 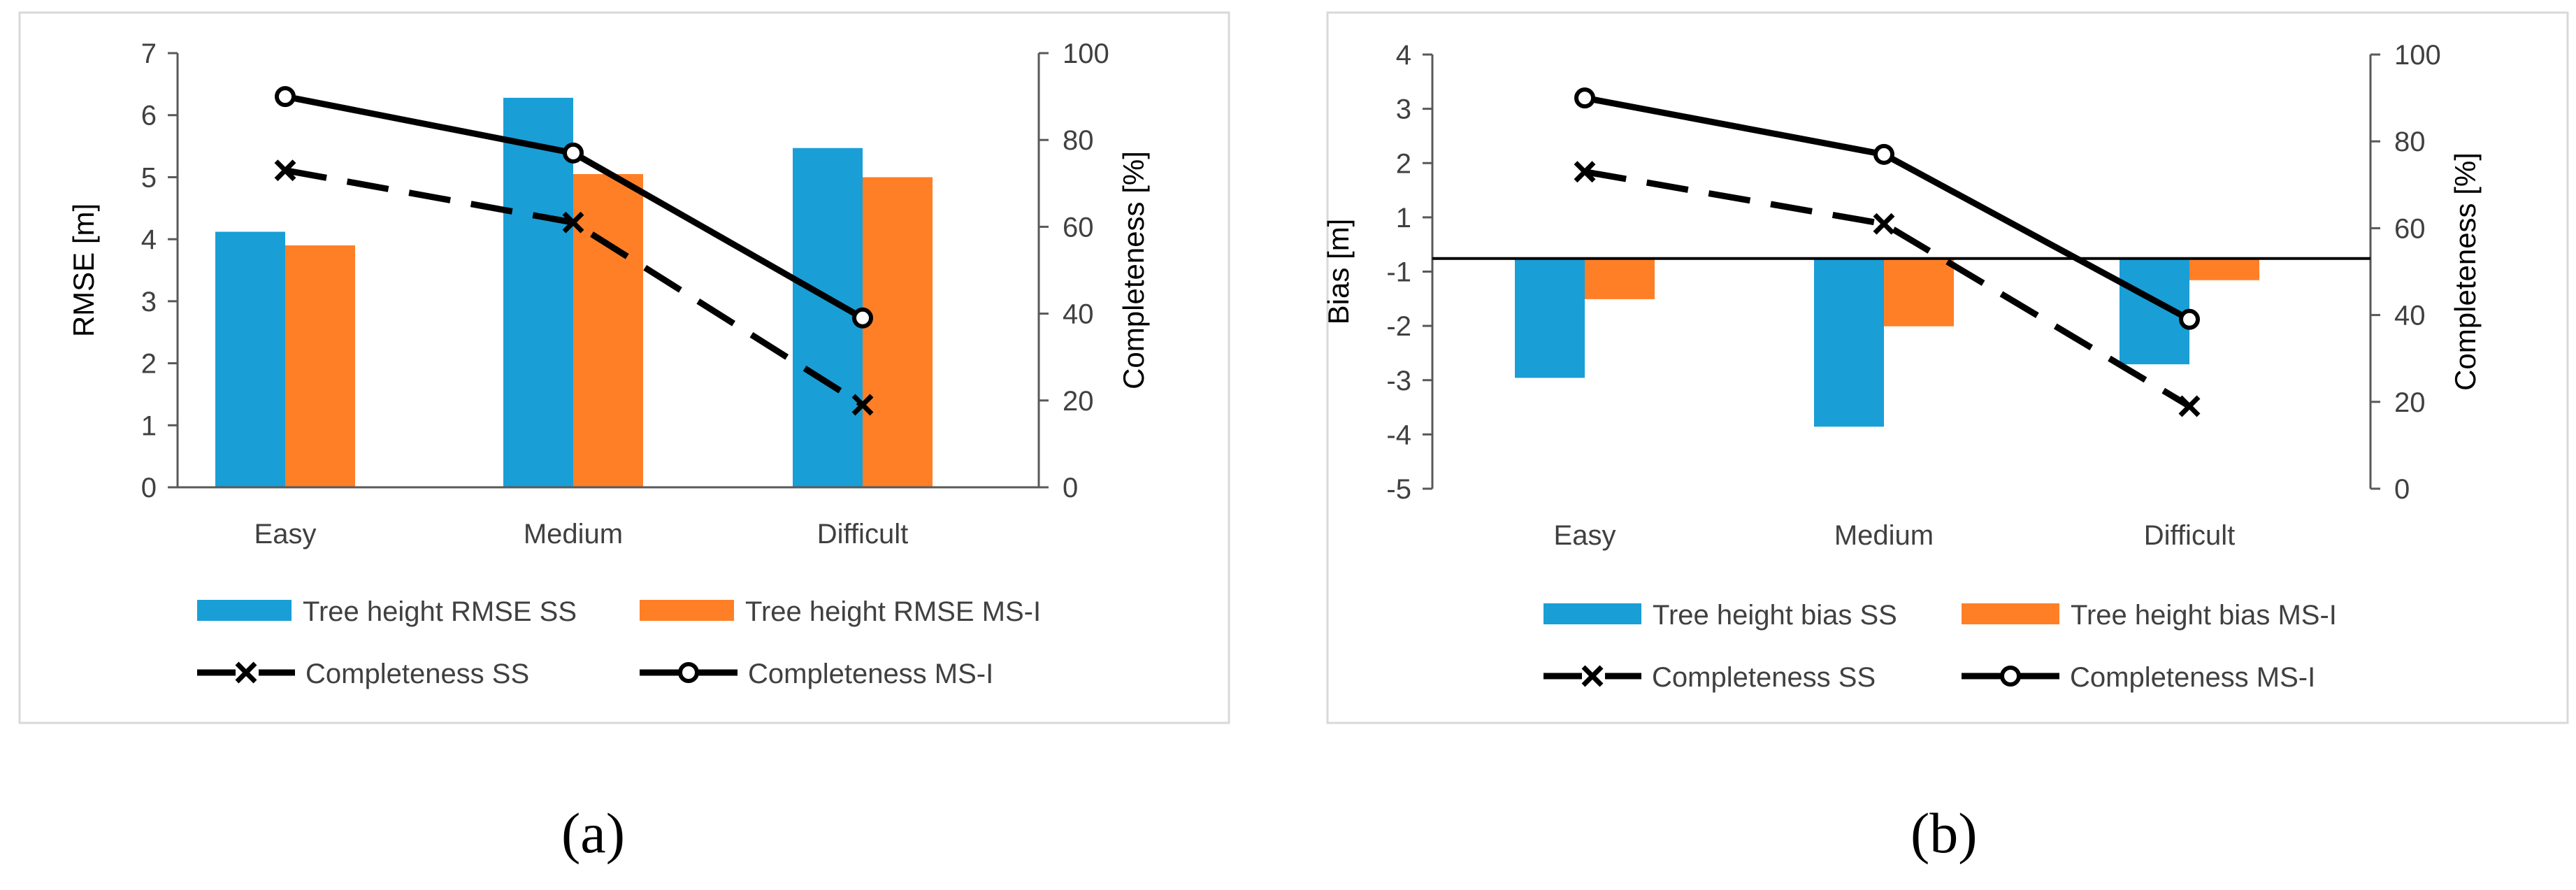 What do you see at coordinates (149, 488) in the screenshot?
I see `left-tick-label: 0` at bounding box center [149, 488].